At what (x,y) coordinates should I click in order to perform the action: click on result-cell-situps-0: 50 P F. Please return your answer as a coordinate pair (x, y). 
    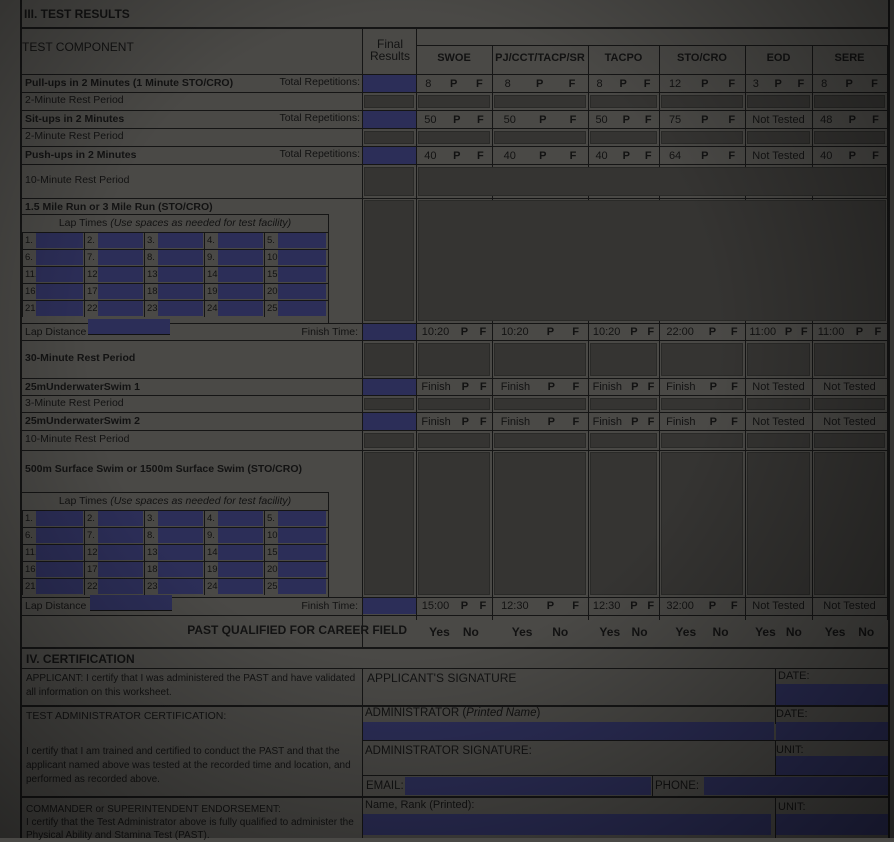
    Looking at the image, I should click on (454, 119).